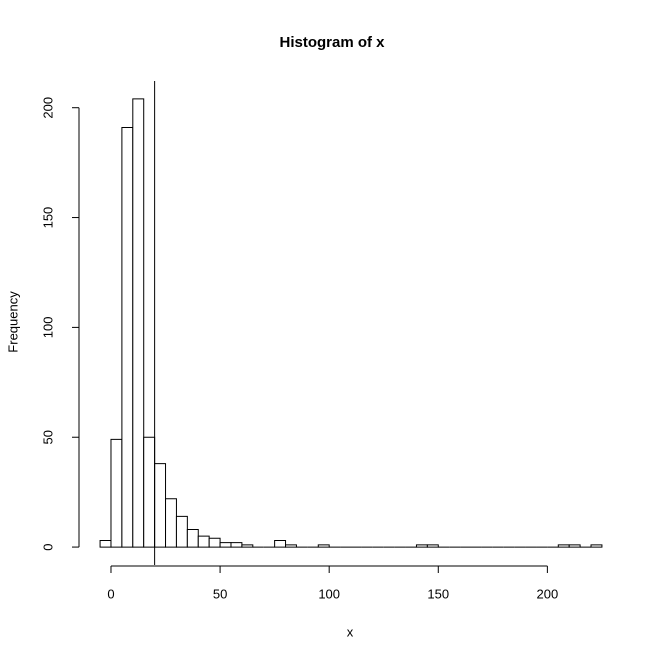 Image resolution: width=664 pixels, height=669 pixels. I want to click on x-tick-label: 0, so click(110, 593).